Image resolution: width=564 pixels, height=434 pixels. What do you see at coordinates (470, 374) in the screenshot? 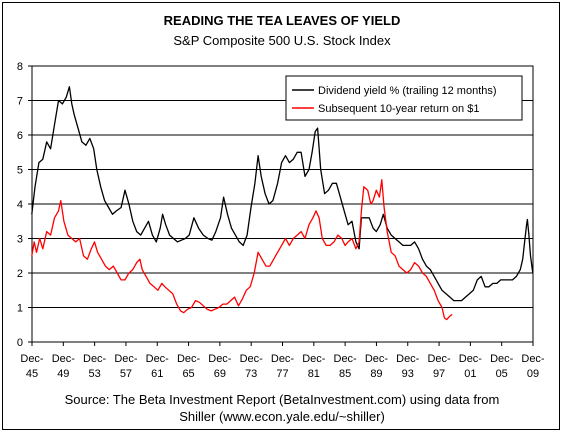
I see `x-tick-label-bottom-01: 01` at bounding box center [470, 374].